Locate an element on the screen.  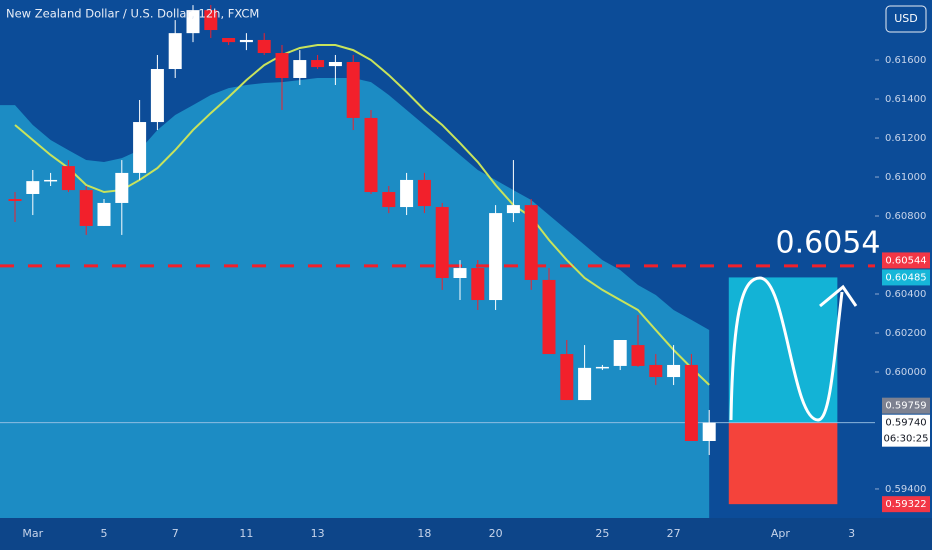
y-tick-label: 0.61600 is located at coordinates (905, 60).